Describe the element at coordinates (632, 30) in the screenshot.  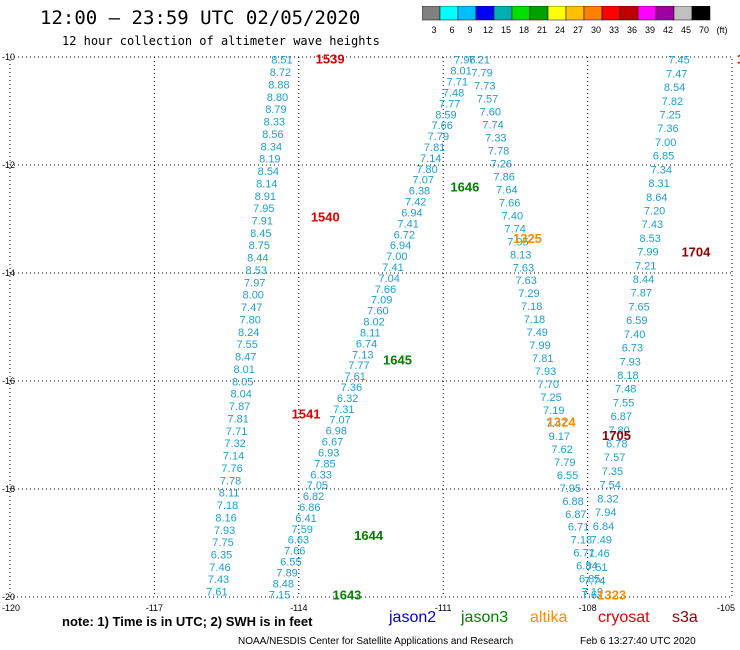
I see `colorbar-label: 36` at that location.